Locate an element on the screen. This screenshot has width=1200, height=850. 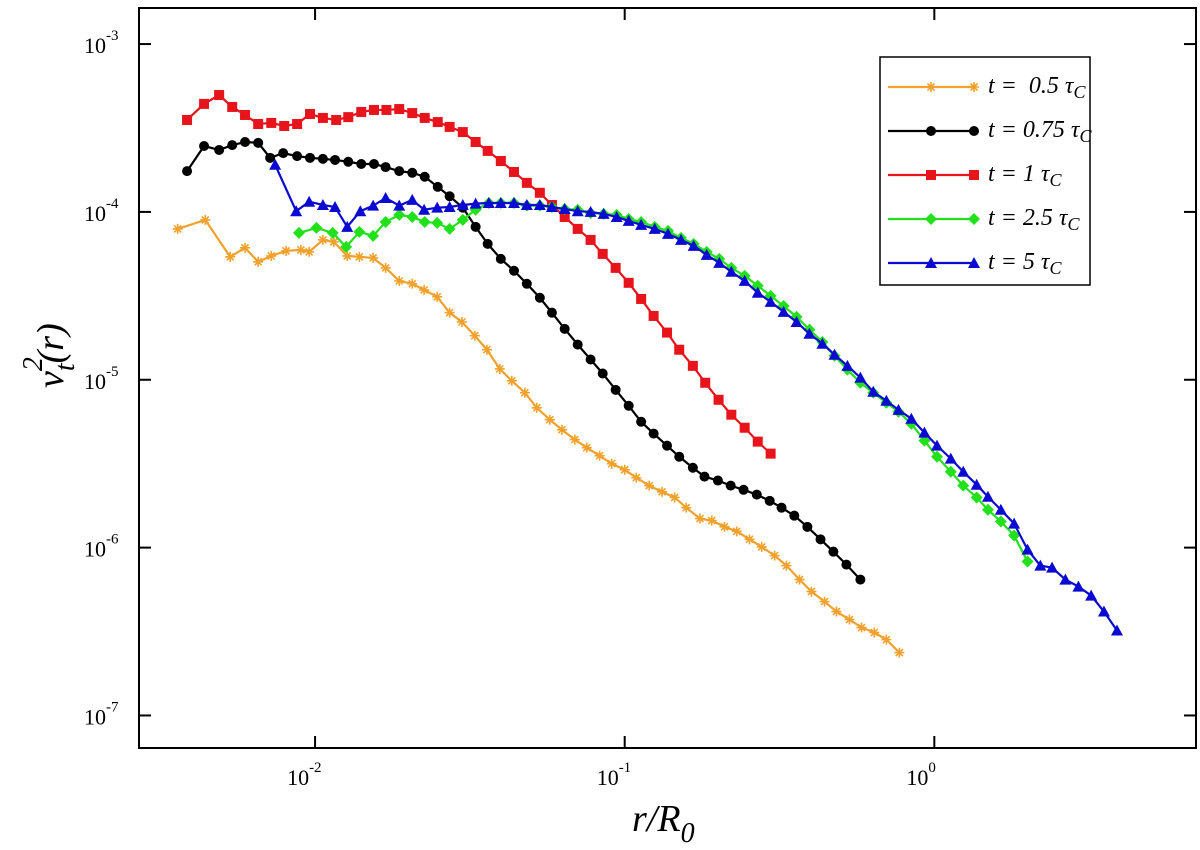
y-tick-label: 10-6 is located at coordinates (101, 547).